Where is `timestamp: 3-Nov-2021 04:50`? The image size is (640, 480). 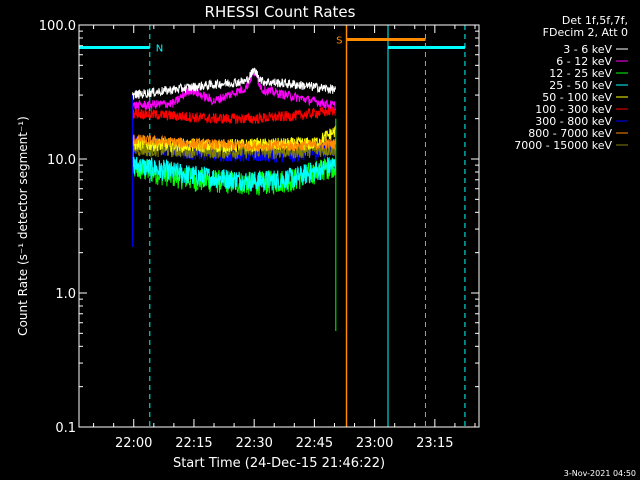 timestamp: 3-Nov-2021 04:50 is located at coordinates (600, 473).